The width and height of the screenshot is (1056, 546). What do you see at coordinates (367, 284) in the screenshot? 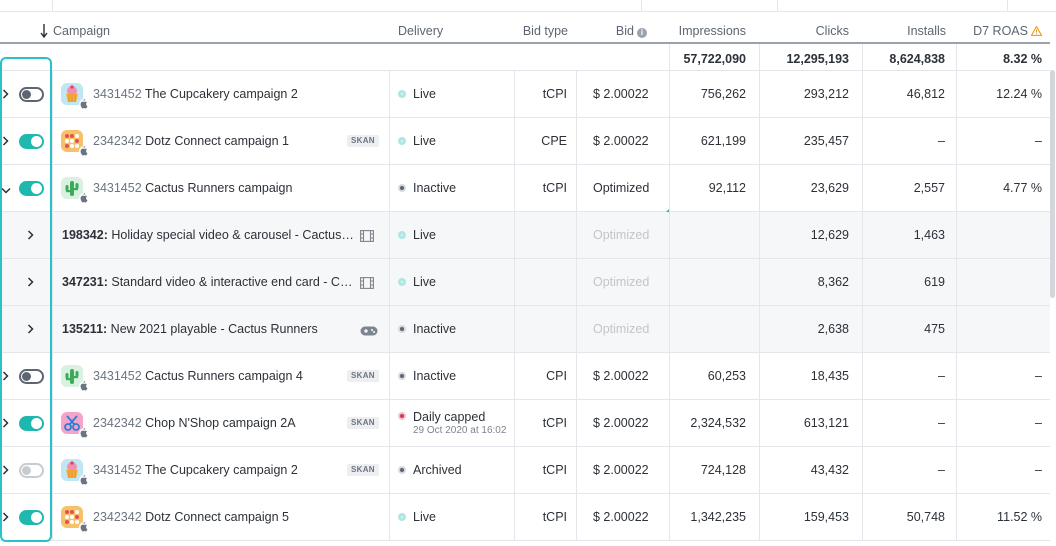
I see `video-icon` at bounding box center [367, 284].